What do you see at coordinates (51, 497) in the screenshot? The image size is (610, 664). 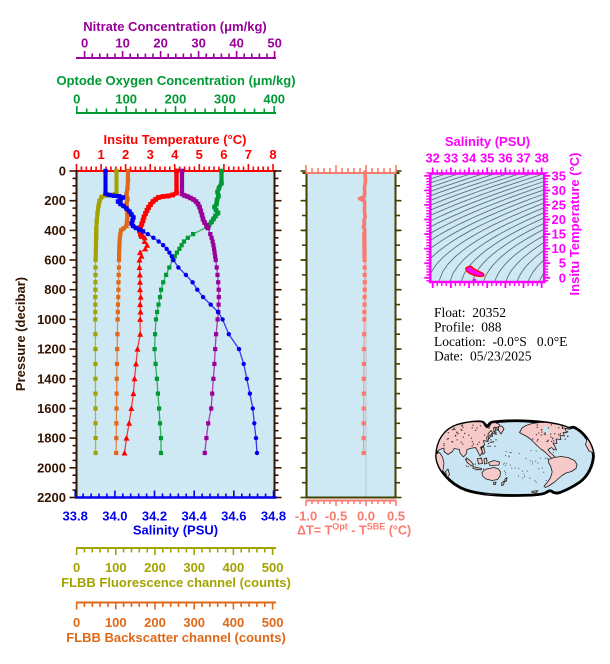 I see `svg-text: 2200` at bounding box center [51, 497].